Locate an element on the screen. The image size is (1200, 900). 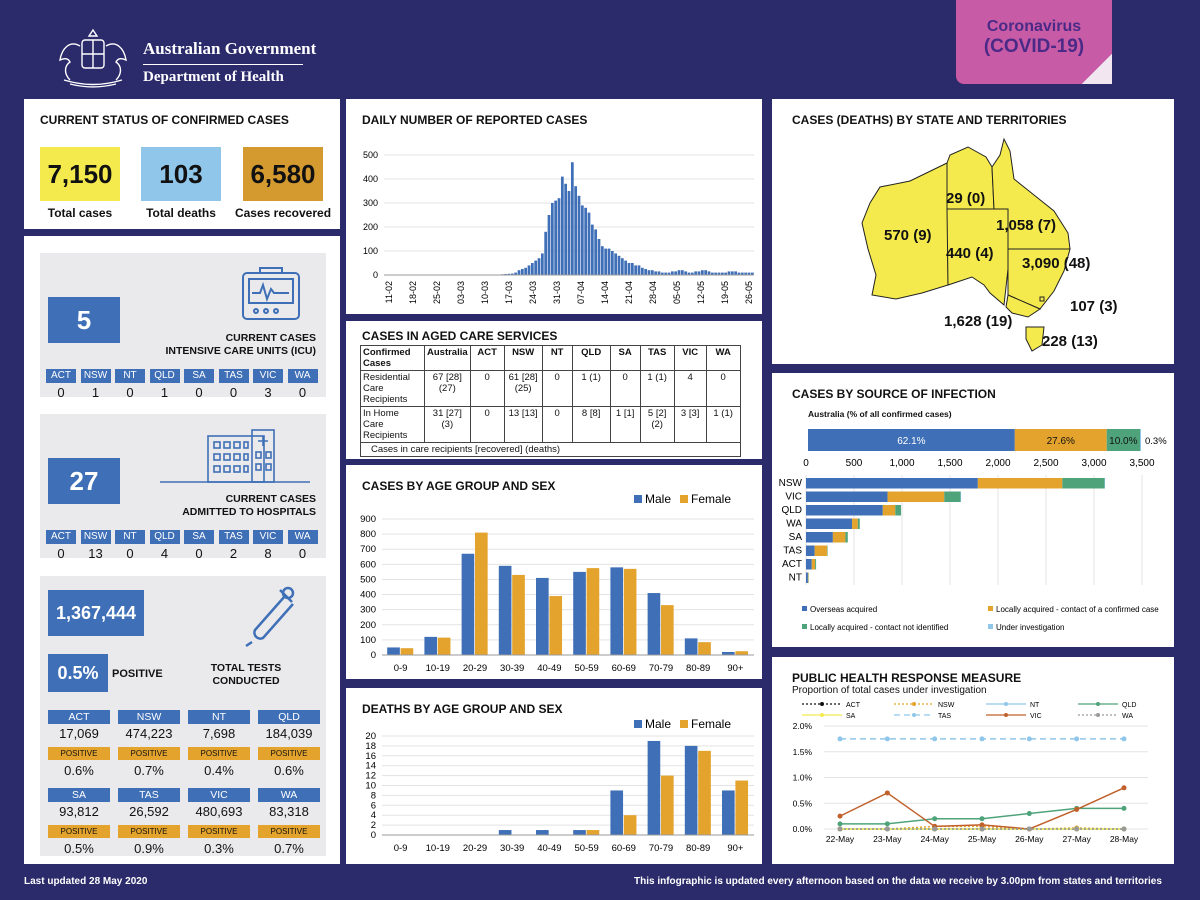
aged-header: QLD is located at coordinates (591, 358).